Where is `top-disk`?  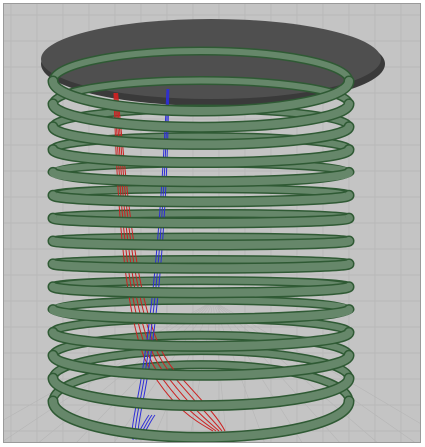
top-disk is located at coordinates (211, 59).